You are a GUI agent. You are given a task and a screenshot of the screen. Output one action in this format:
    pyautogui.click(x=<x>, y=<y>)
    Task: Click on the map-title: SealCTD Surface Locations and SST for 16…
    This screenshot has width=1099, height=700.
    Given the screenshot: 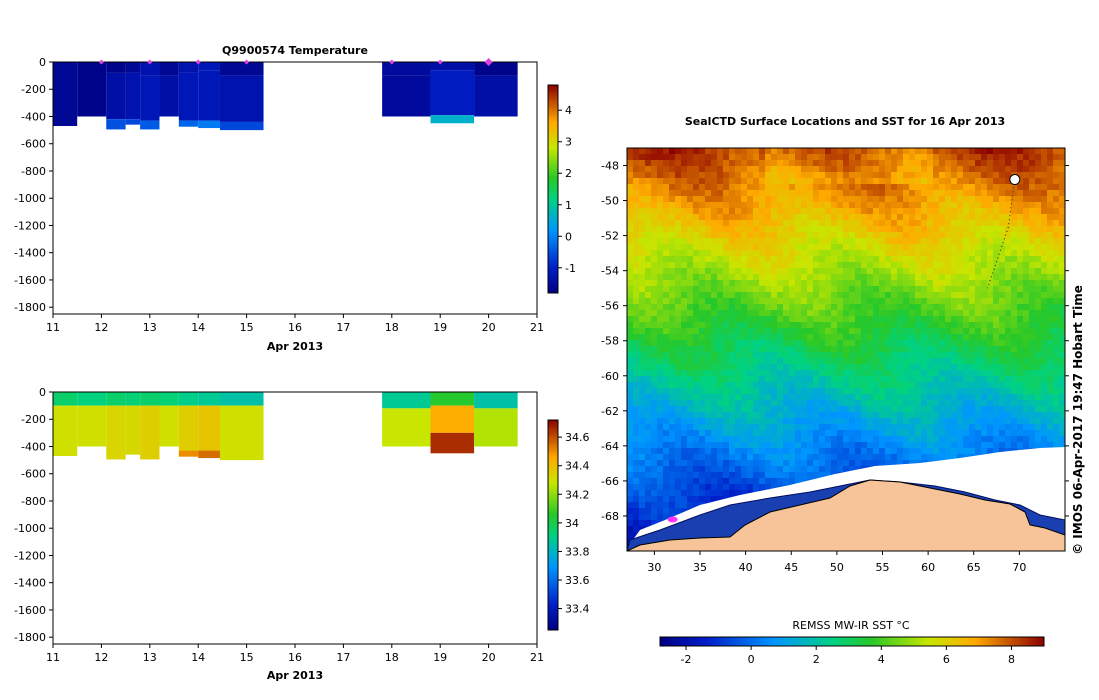 What is the action you would take?
    pyautogui.click(x=845, y=121)
    